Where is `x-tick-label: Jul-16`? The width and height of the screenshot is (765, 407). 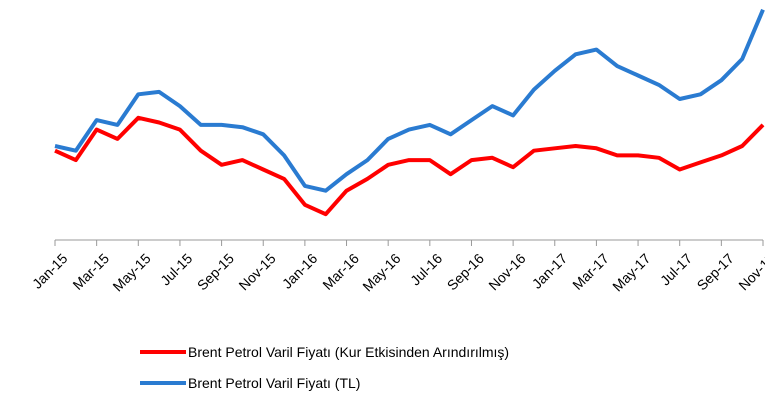
x-tick-label: Jul-16 is located at coordinates (426, 269).